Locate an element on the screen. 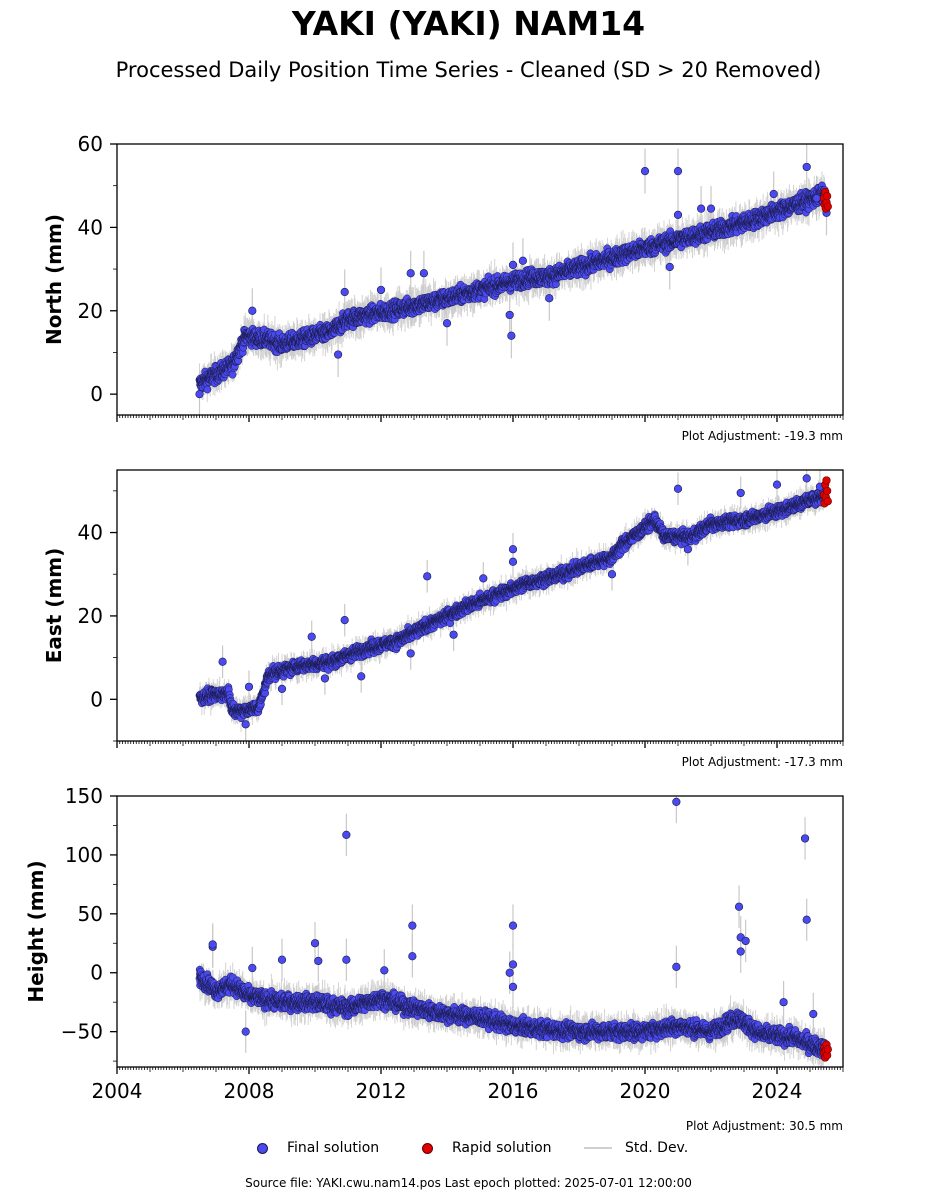 Image resolution: width=937 pixels, height=1200 pixels. page-title: YAKI (YAKI) NAM14 is located at coordinates (468, 23).